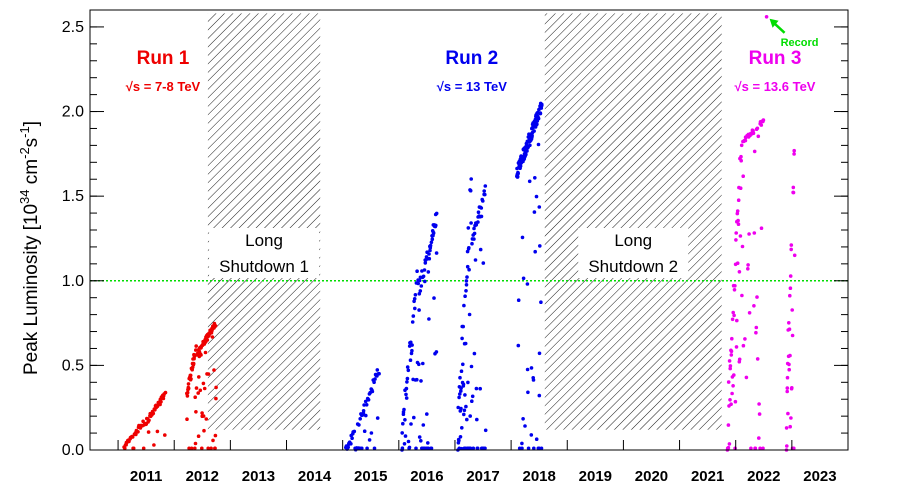  What do you see at coordinates (170, 86) in the screenshot?
I see `energy-value: = 7-8 TeV` at bounding box center [170, 86].